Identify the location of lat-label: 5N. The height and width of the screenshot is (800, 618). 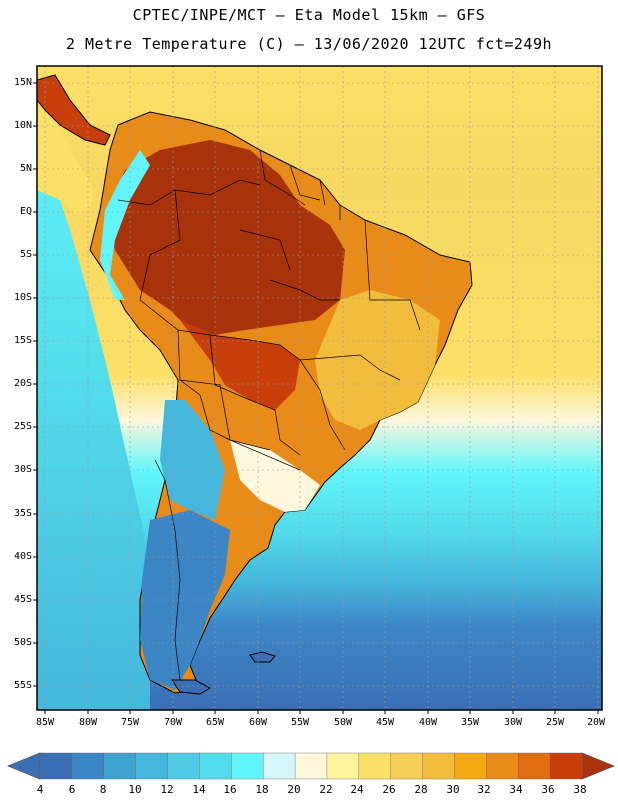
(25, 168).